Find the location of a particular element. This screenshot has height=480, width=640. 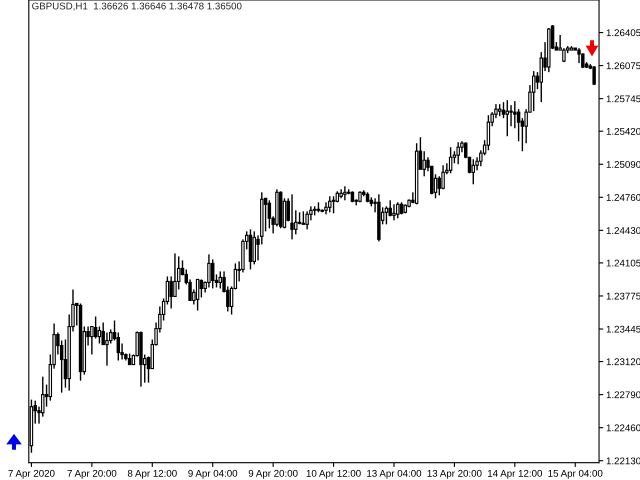

x-tick-label: 15 Apr 04:00 is located at coordinates (575, 474).